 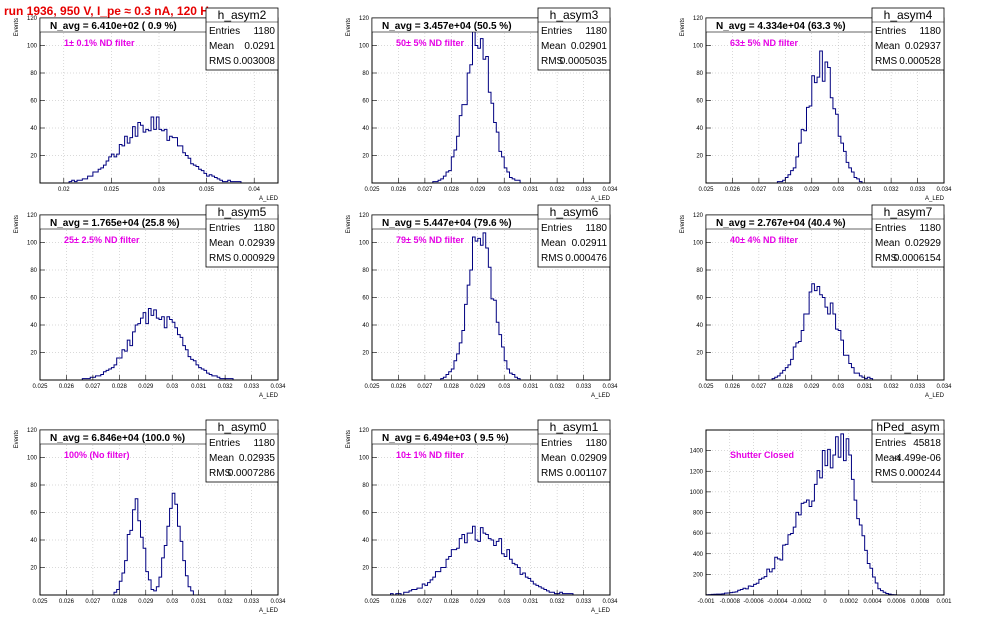 I want to click on filter-note: Shutter Closed, so click(x=762, y=455).